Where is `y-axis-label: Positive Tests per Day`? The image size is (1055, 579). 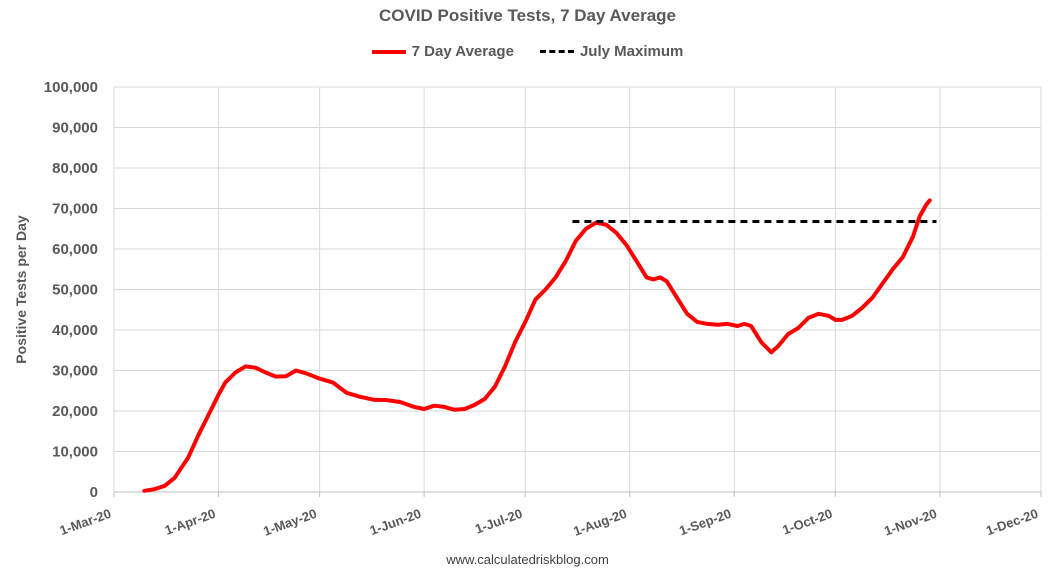 y-axis-label: Positive Tests per Day is located at coordinates (21, 289).